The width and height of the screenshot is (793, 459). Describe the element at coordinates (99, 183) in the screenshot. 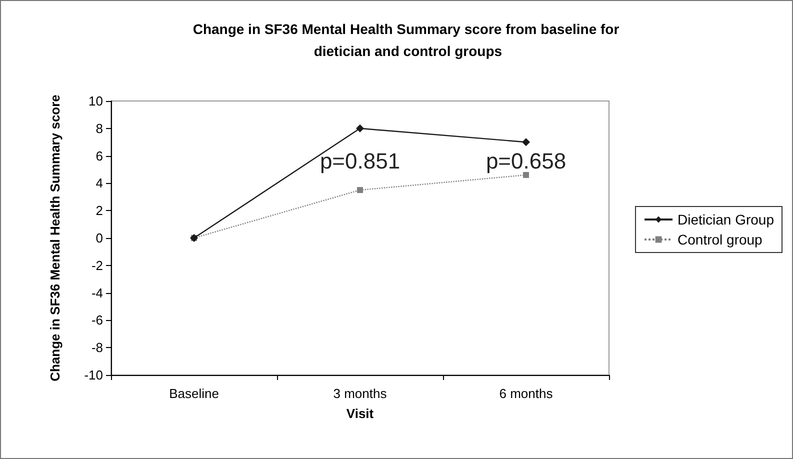

I see `y-tick-label: 4` at that location.